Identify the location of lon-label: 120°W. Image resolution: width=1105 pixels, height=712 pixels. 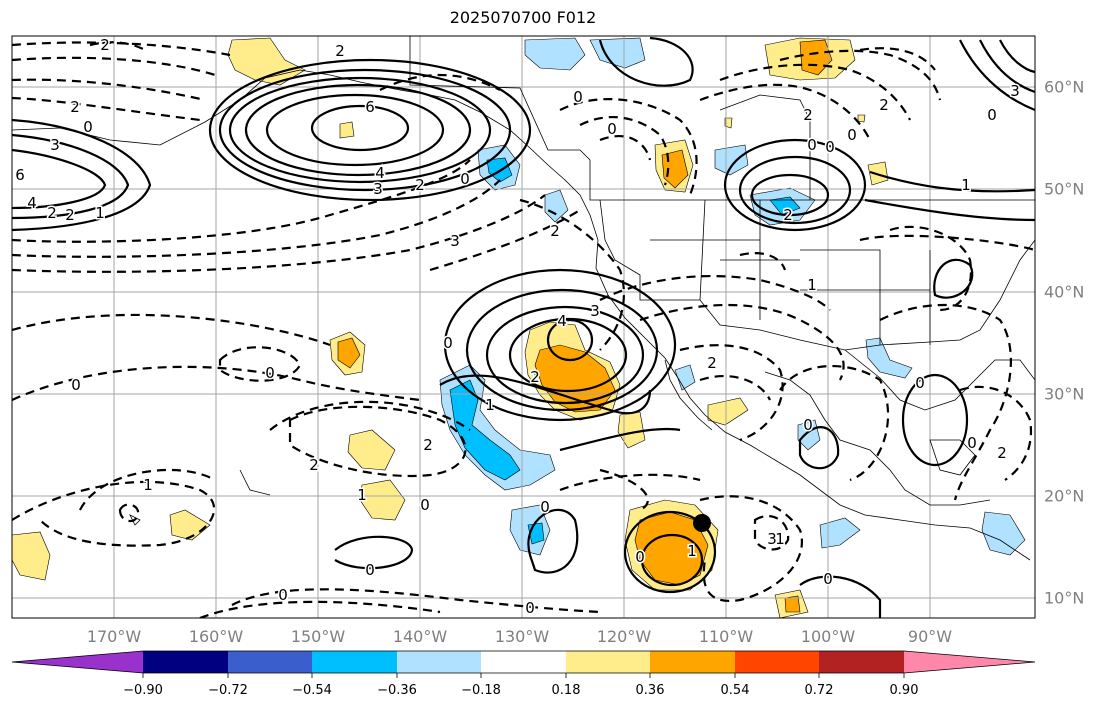
(624, 636).